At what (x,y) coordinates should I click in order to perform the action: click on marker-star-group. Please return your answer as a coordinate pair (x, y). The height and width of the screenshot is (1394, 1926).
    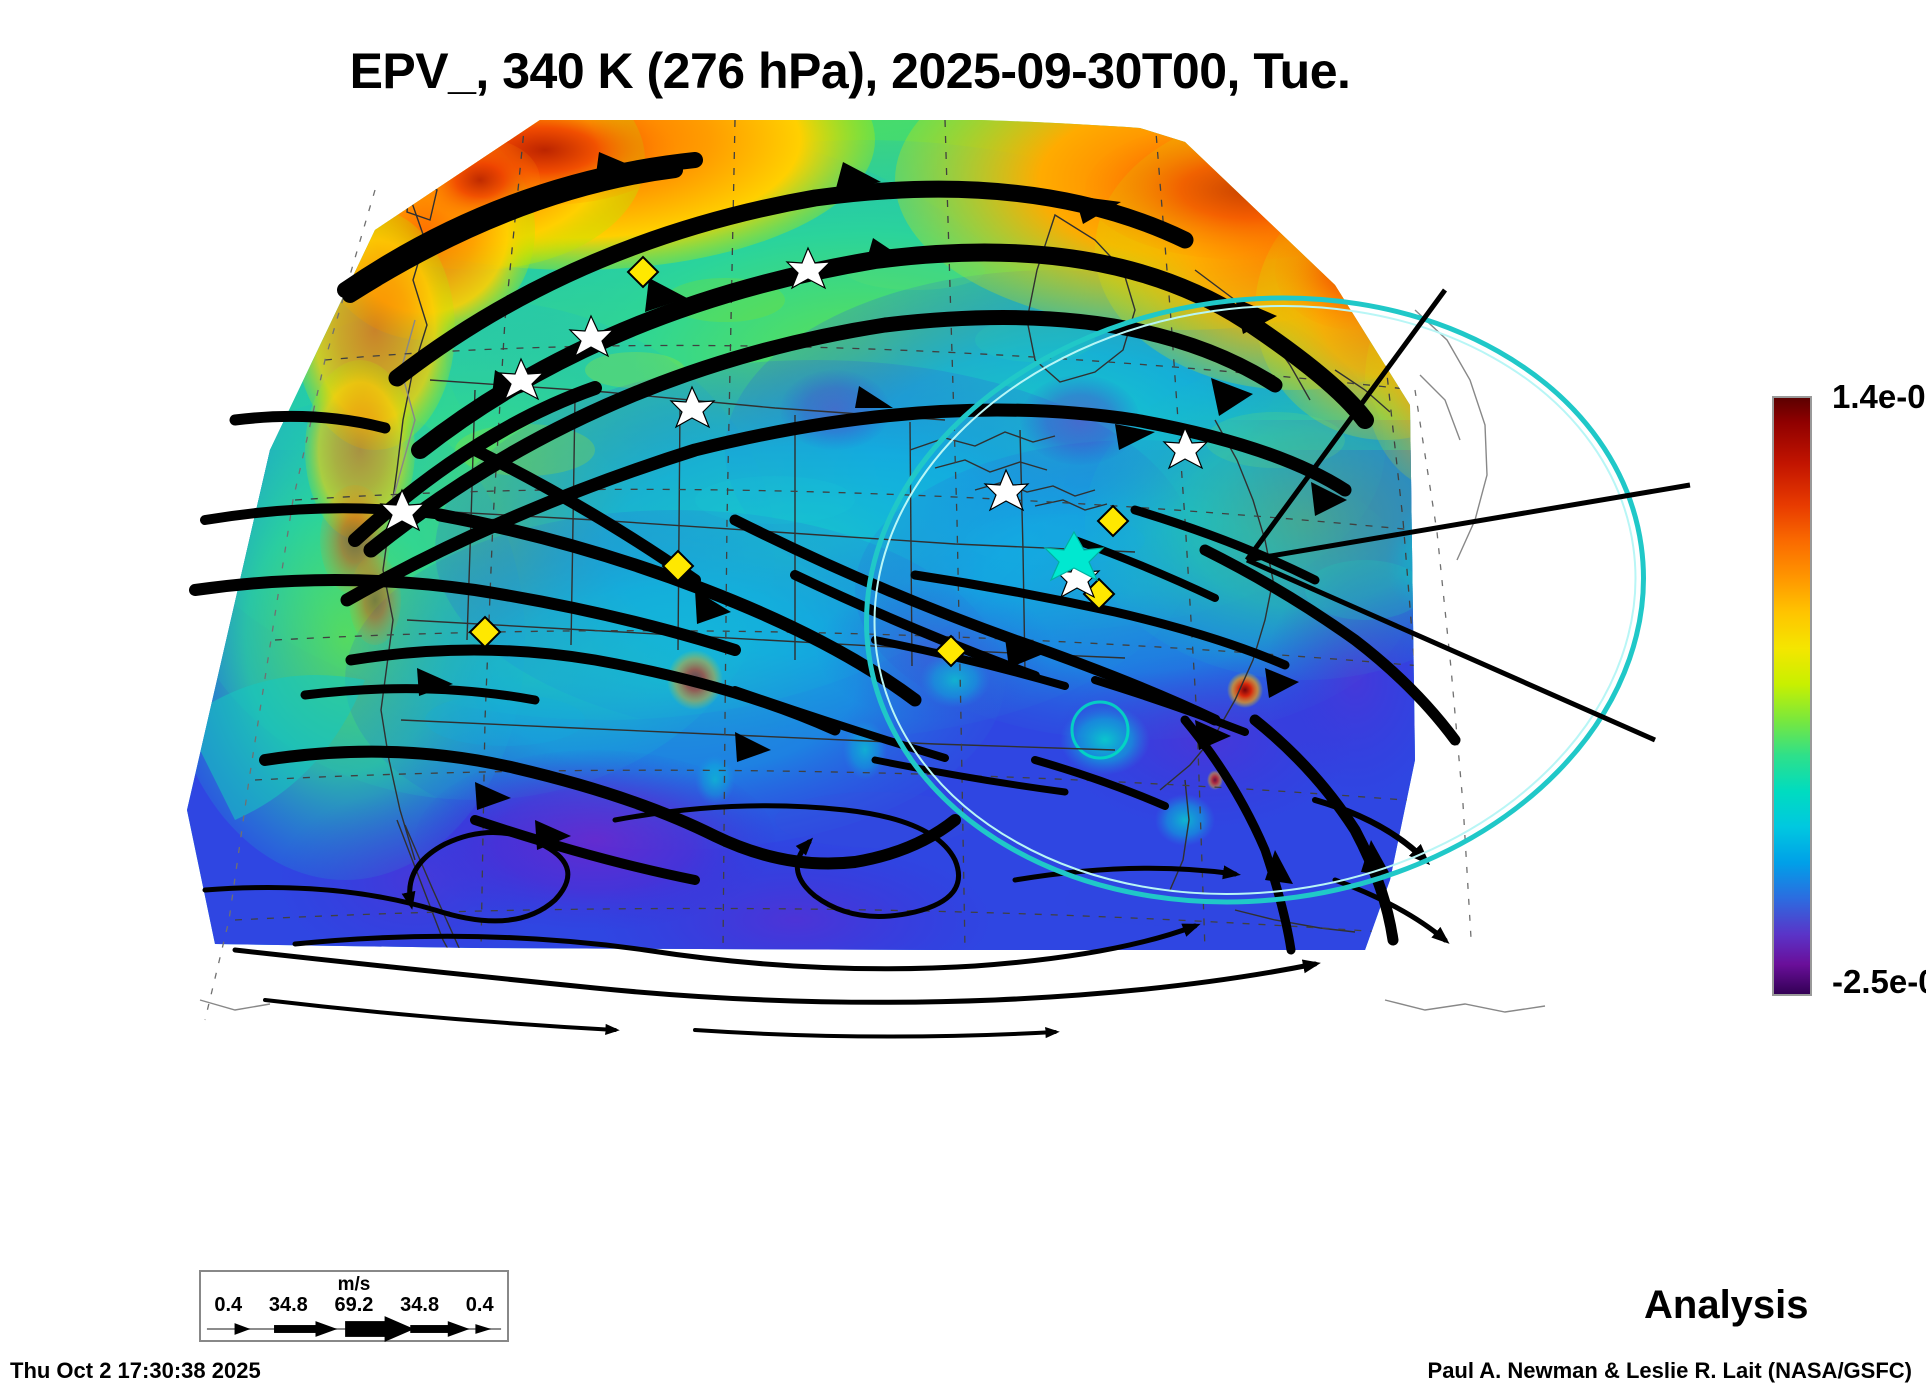
    Looking at the image, I should click on (794, 422).